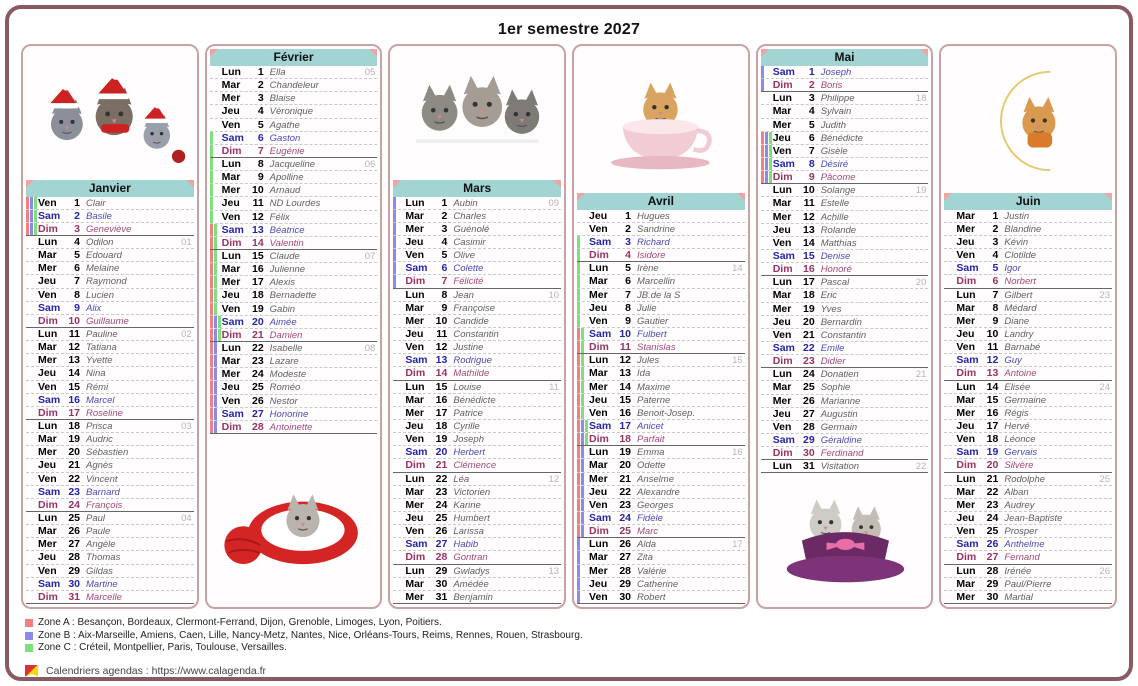 The width and height of the screenshot is (1138, 686). What do you see at coordinates (291, 427) in the screenshot?
I see `saint-name: Antoinette` at bounding box center [291, 427].